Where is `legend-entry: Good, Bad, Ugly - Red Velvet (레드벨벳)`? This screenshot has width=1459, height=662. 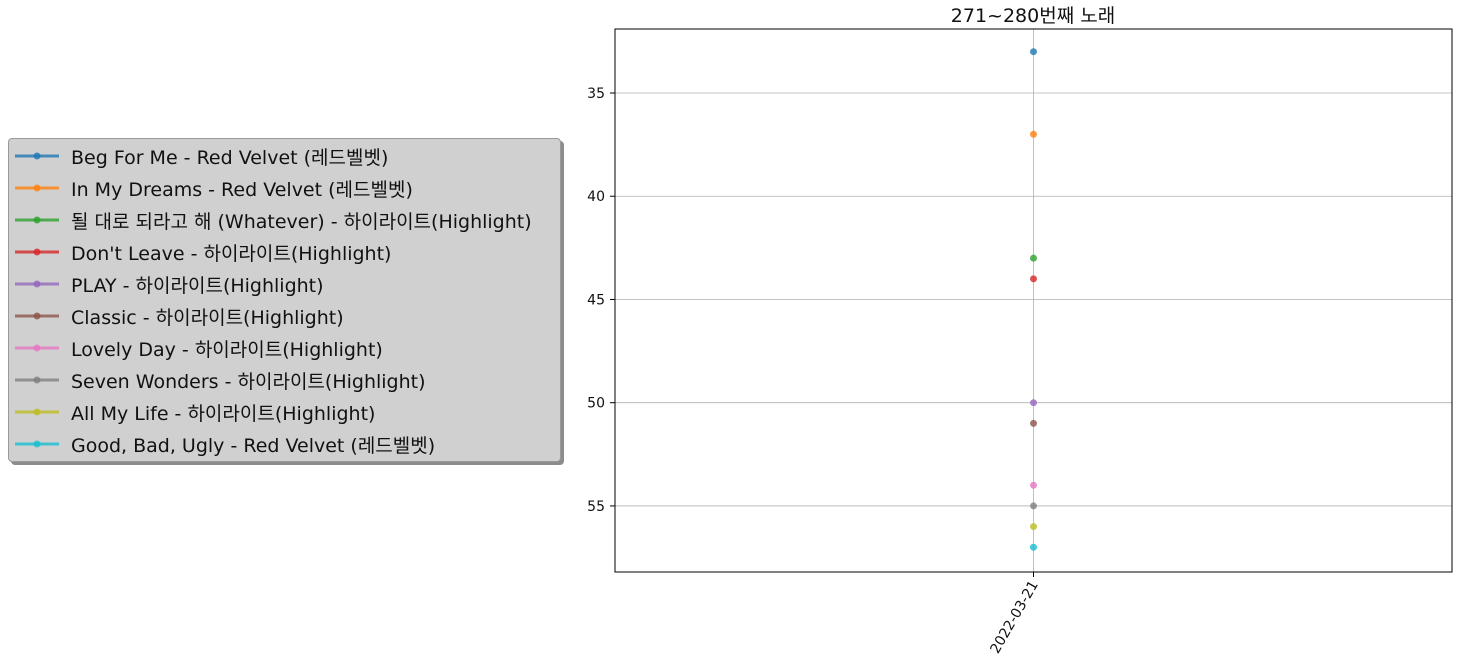
legend-entry: Good, Bad, Ugly - Red Velvet (레드벨벳) is located at coordinates (284, 444).